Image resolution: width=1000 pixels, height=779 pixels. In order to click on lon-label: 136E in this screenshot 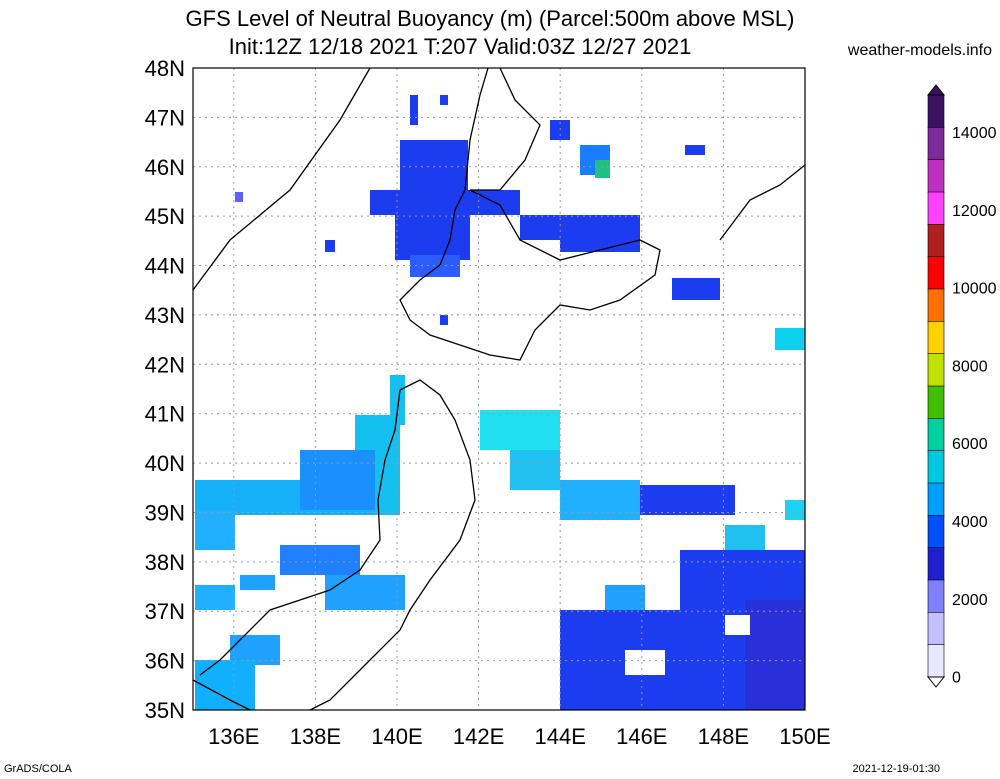, I will do `click(233, 736)`.